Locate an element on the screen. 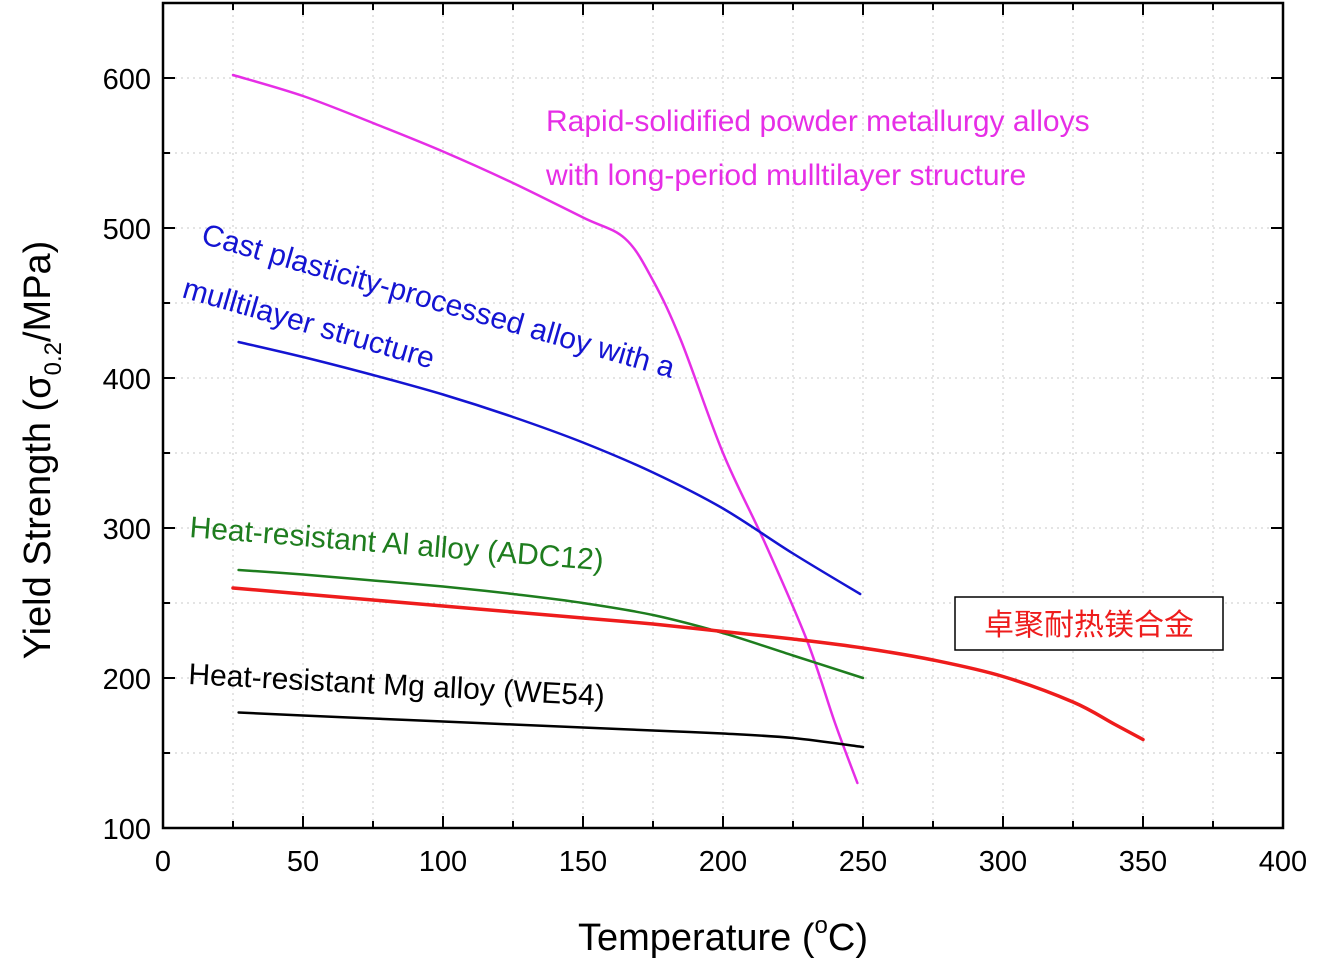 Image resolution: width=1320 pixels, height=964 pixels. x-tick-label: 250 is located at coordinates (863, 862).